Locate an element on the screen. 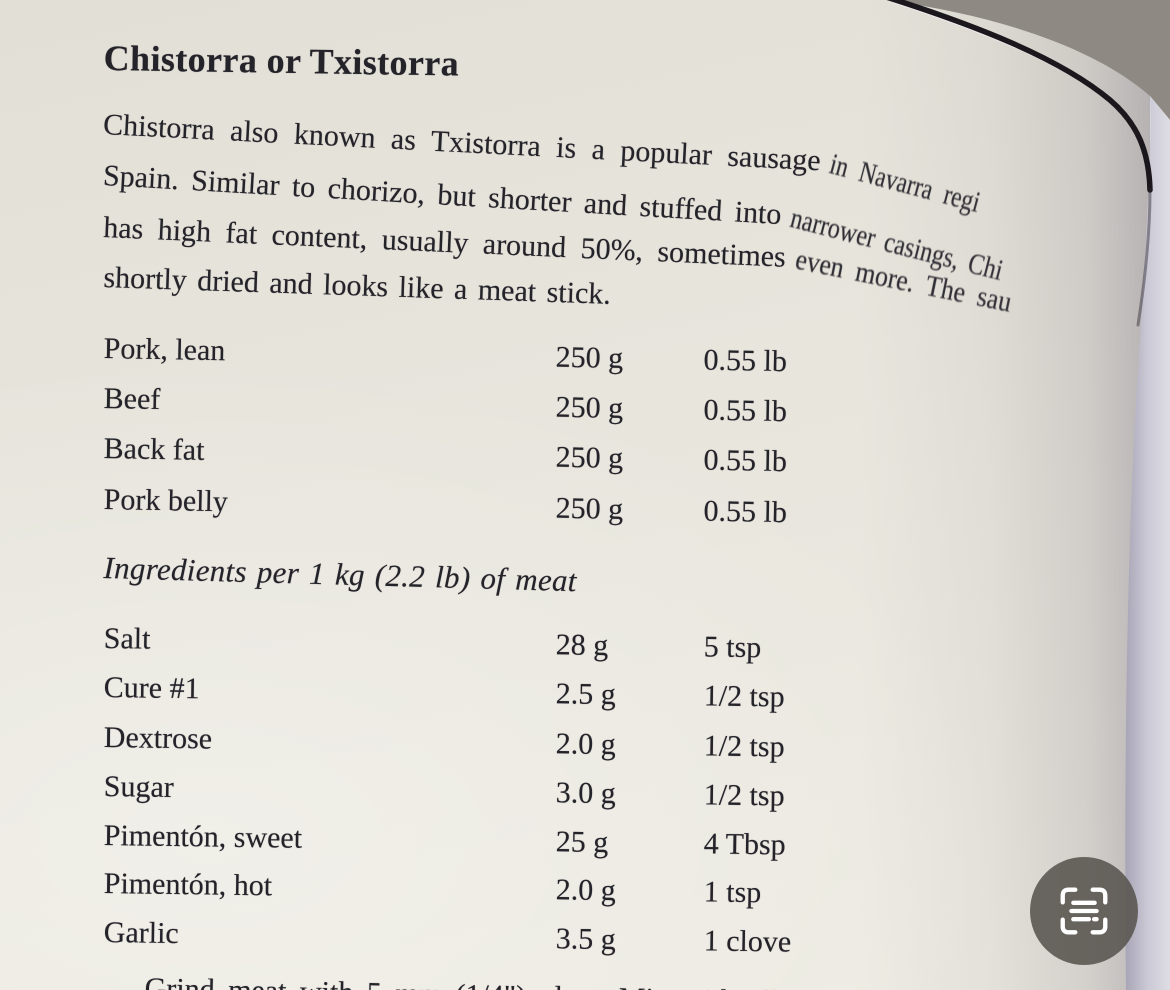 The width and height of the screenshot is (1170, 990). recipe-title: Chistorra or Txistorra is located at coordinates (281, 61).